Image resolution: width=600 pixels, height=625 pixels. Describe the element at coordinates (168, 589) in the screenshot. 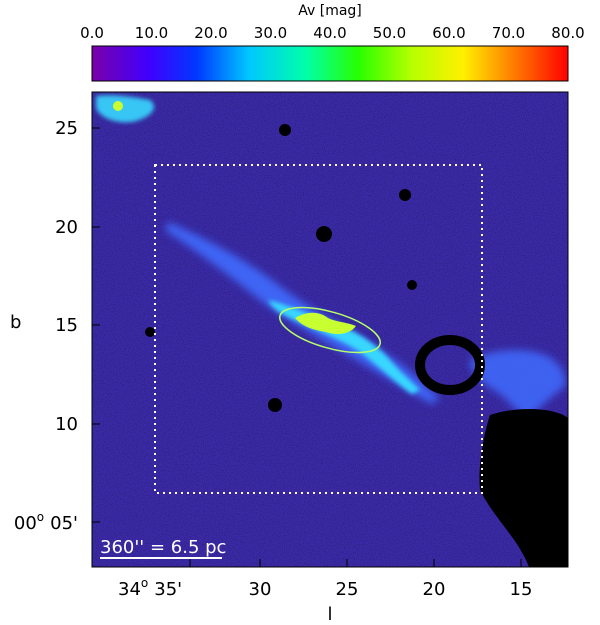

I see `x-tick-arcmin: 35'` at that location.